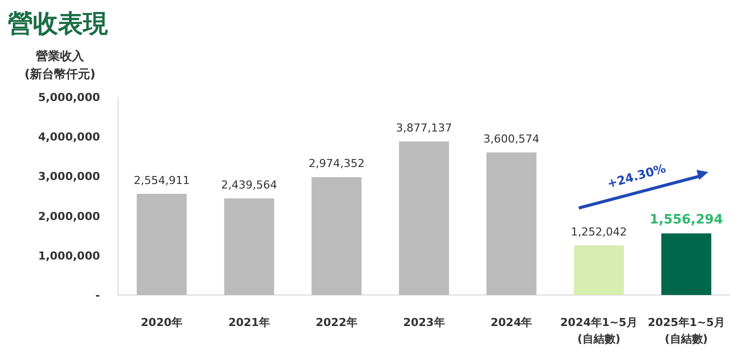  I want to click on data-label: 3,600,574, so click(511, 139).